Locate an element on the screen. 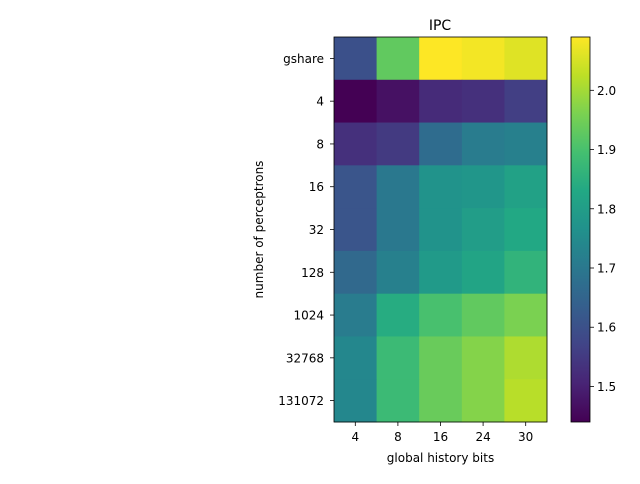 This screenshot has height=484, width=640. x-tick-label: 4 is located at coordinates (355, 437).